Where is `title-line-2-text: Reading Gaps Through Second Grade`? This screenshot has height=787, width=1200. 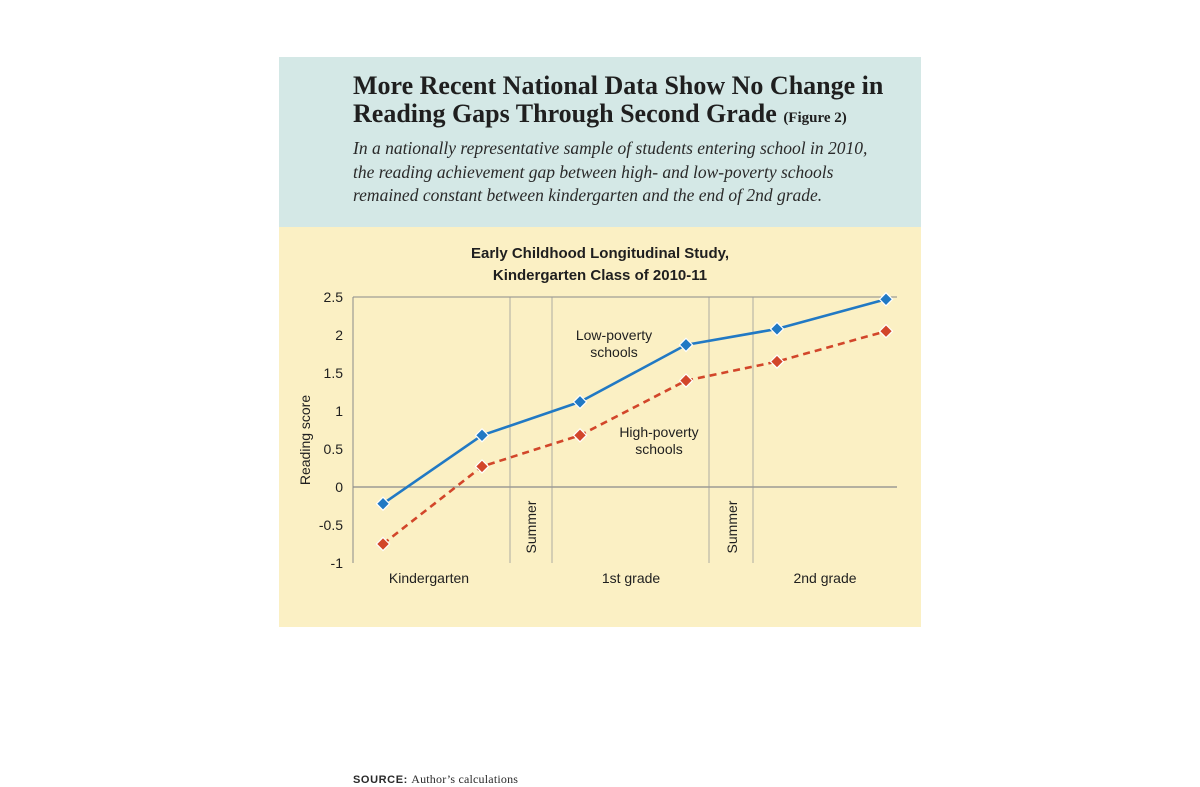 title-line-2-text: Reading Gaps Through Second Grade is located at coordinates (565, 113).